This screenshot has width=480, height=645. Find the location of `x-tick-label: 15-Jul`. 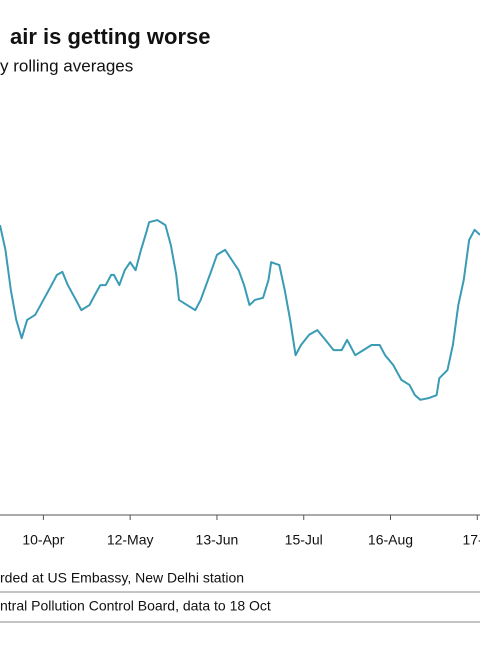

x-tick-label: 15-Jul is located at coordinates (304, 540).